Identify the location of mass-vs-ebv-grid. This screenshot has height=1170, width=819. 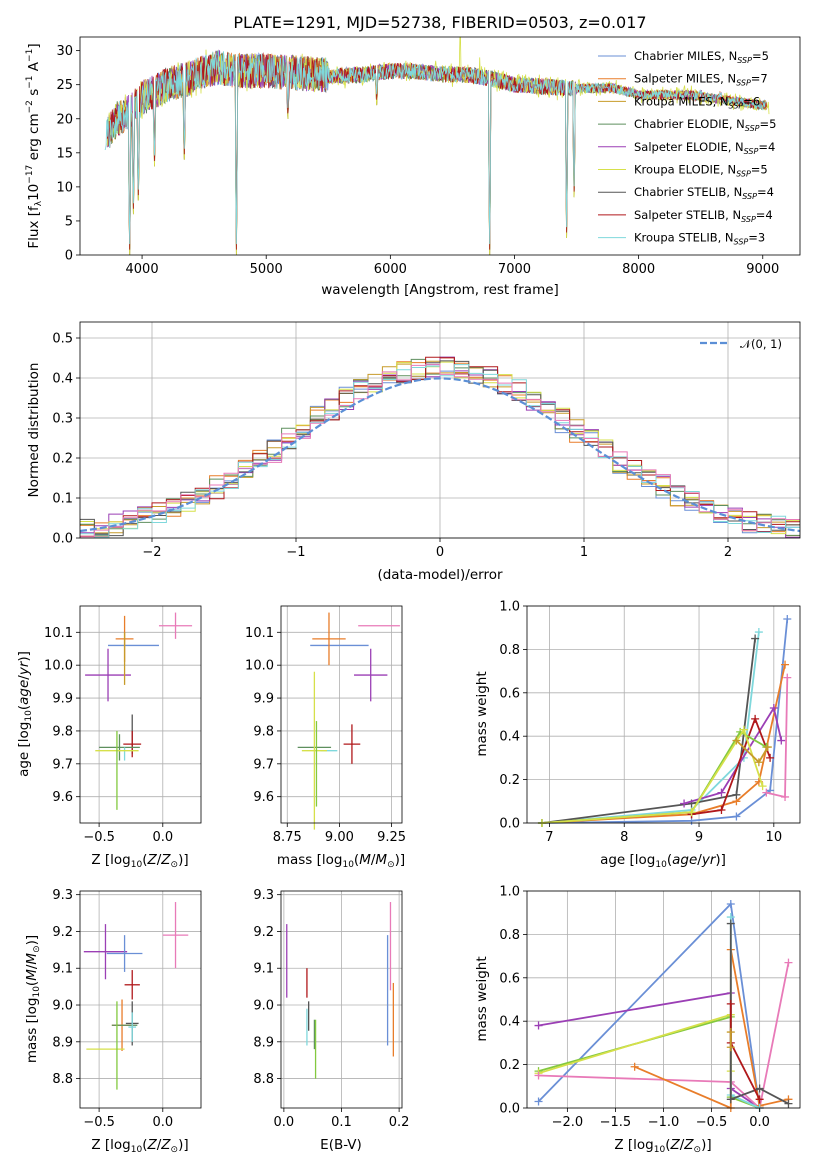
(341, 999).